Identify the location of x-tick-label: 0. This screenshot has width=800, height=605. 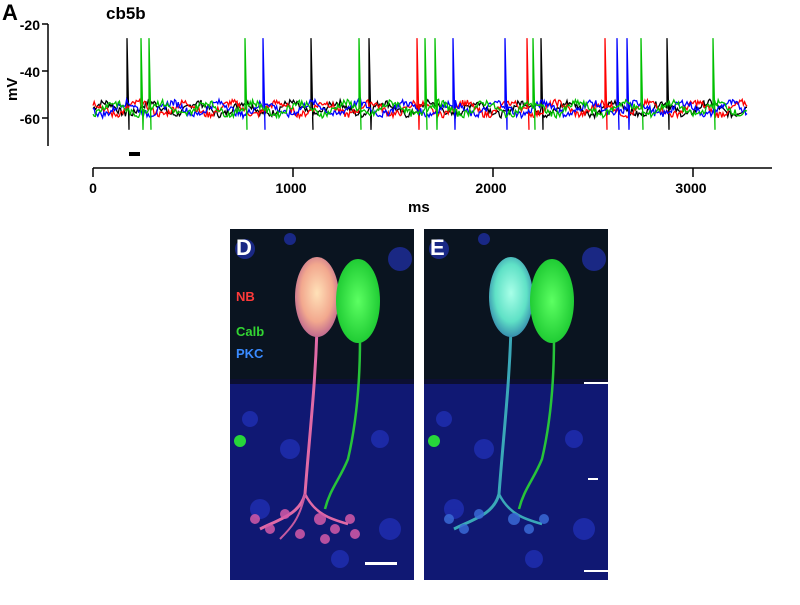
(93, 188).